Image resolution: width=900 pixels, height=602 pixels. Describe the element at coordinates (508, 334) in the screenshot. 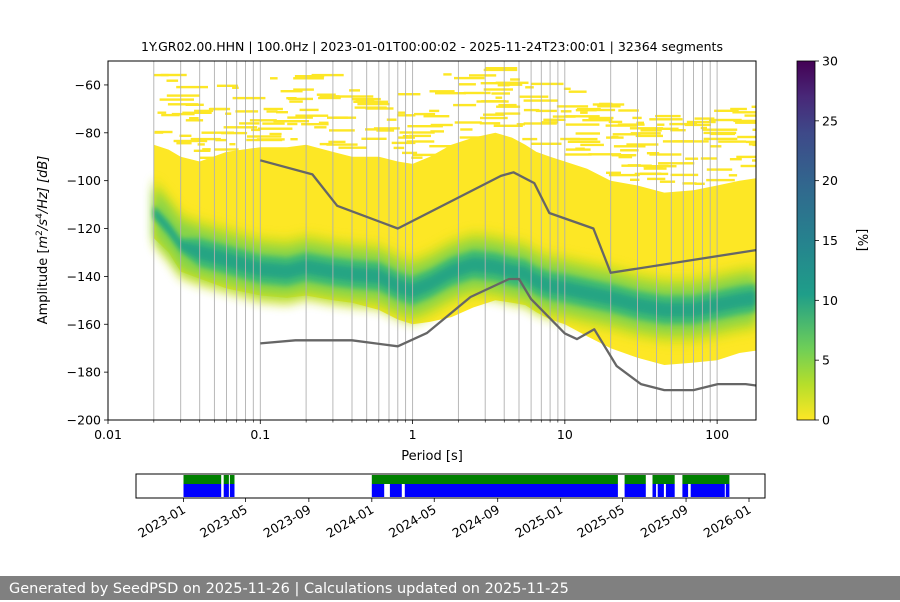

I see `nlnm-line` at that location.